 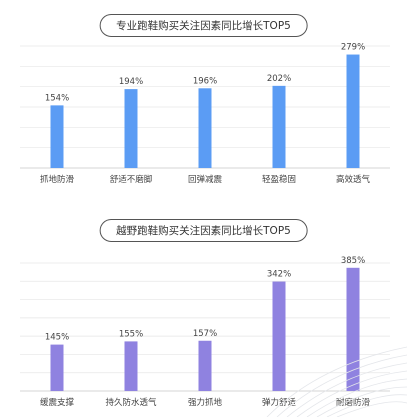 What do you see at coordinates (205, 179) in the screenshot?
I see `category-label: 回弹减震` at bounding box center [205, 179].